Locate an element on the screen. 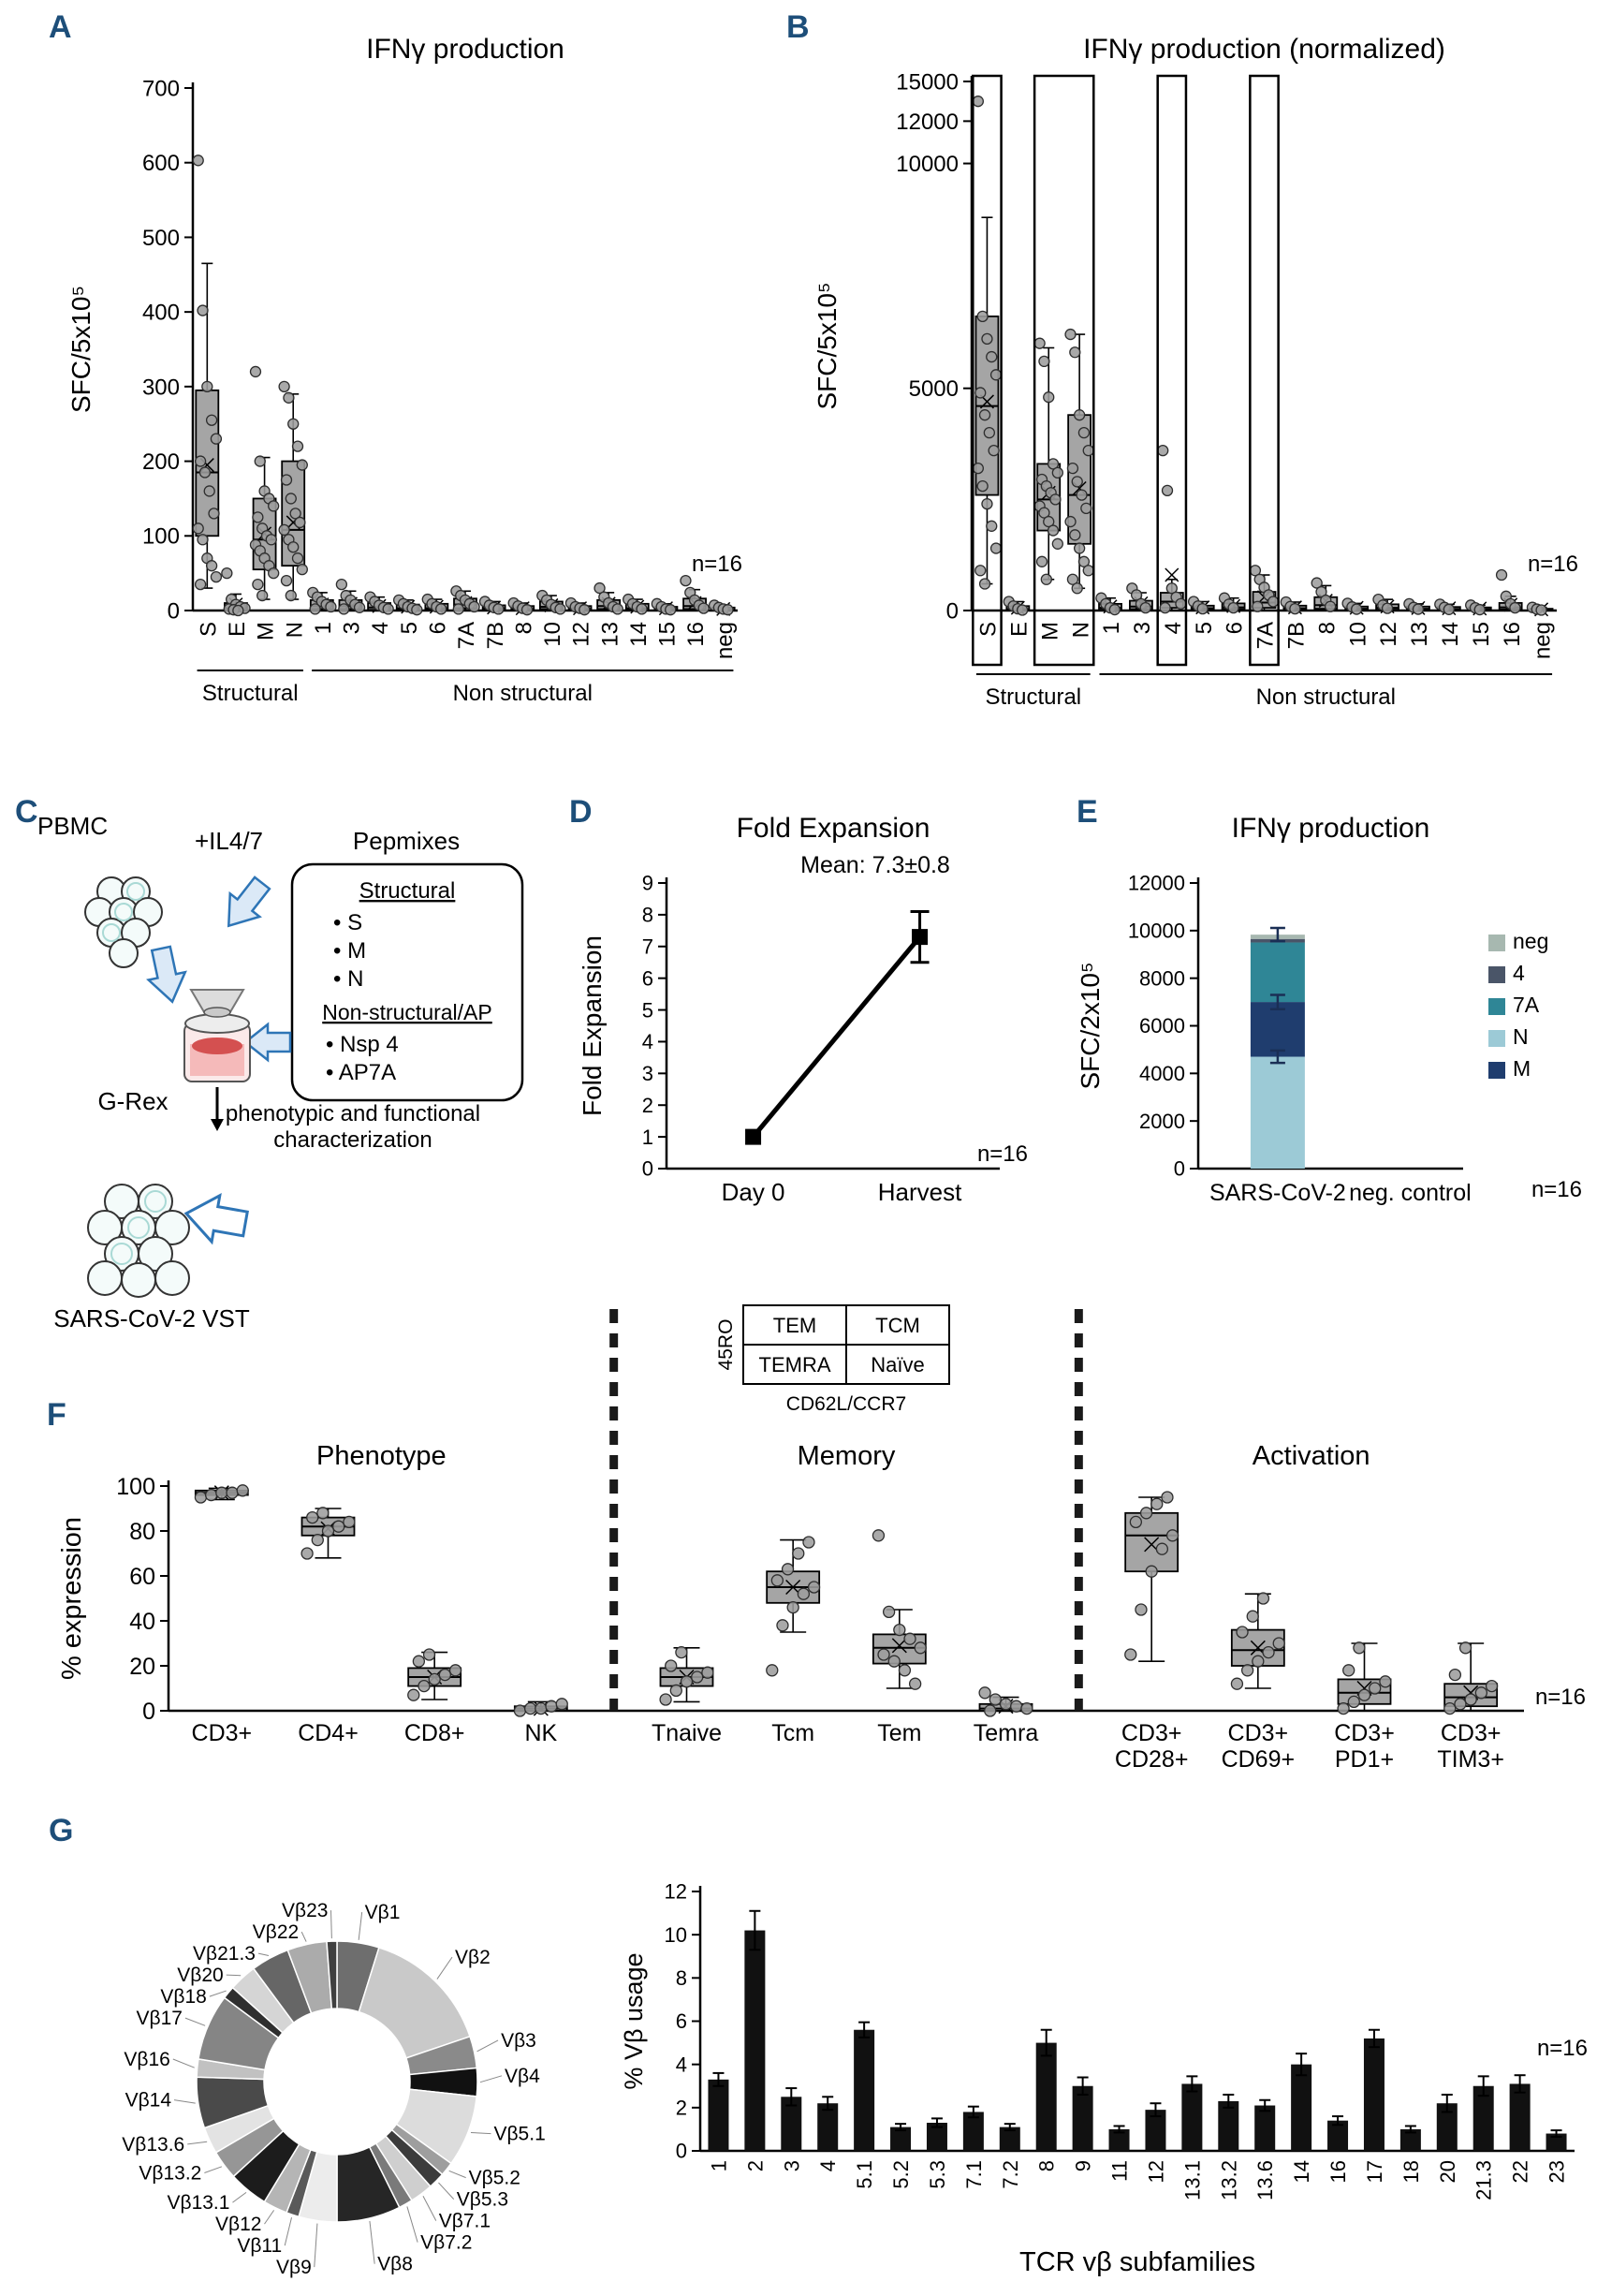  donut-label-Vβ21.3: Vβ21.3 is located at coordinates (225, 1954).